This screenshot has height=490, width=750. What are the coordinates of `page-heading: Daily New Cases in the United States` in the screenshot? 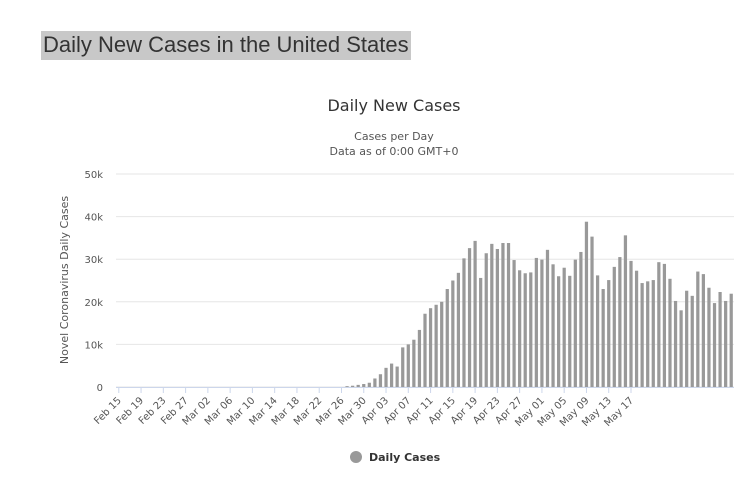 It's located at (226, 45).